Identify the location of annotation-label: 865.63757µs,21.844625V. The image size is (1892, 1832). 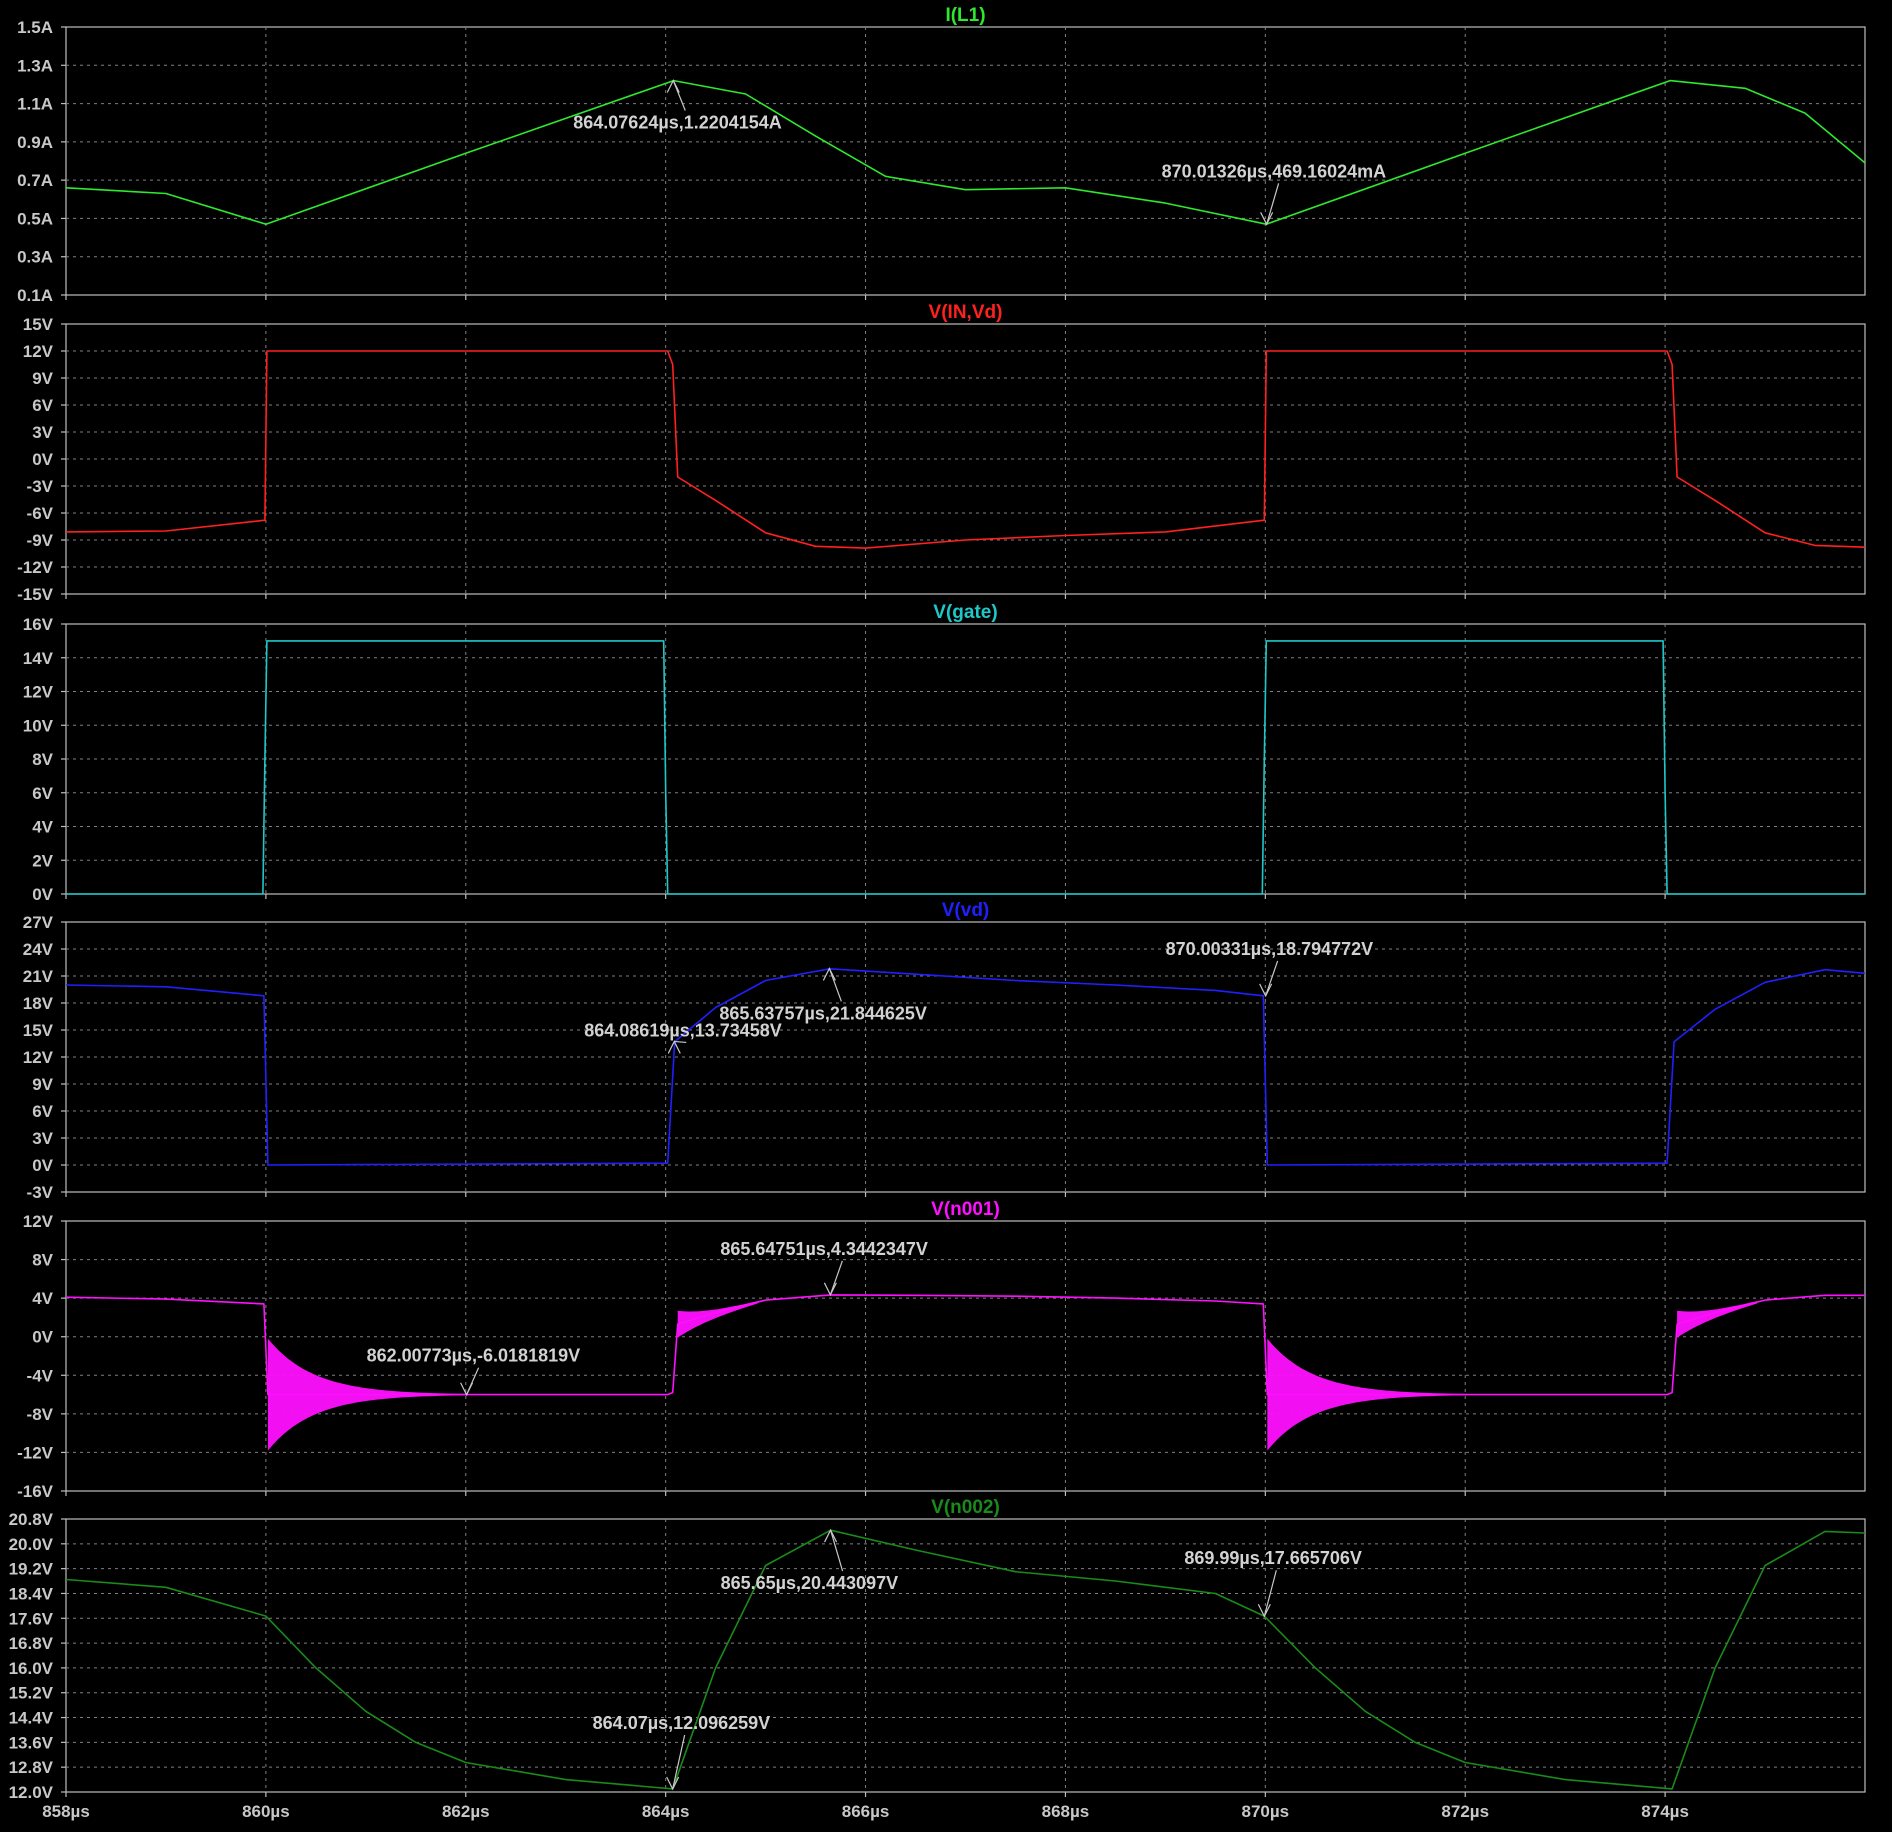
(823, 1013).